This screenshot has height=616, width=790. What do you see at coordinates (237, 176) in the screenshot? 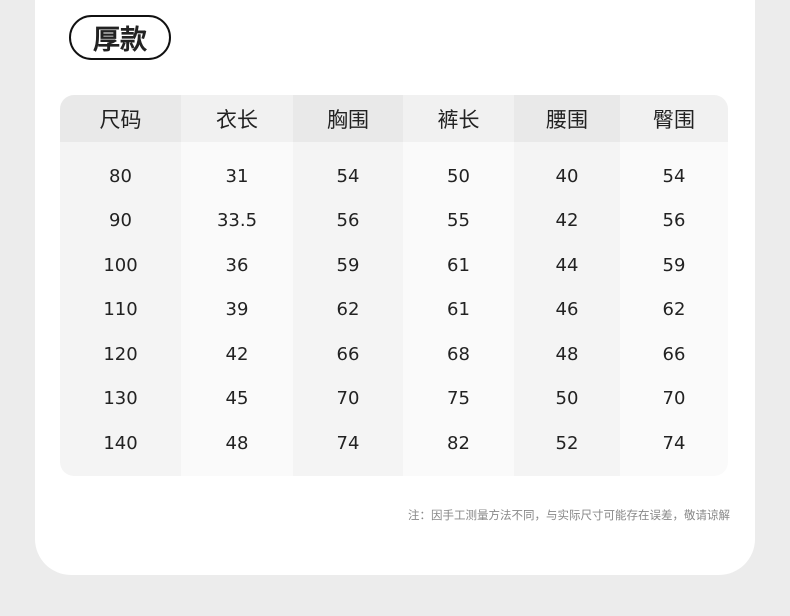
I see `table-cell: 31` at bounding box center [237, 176].